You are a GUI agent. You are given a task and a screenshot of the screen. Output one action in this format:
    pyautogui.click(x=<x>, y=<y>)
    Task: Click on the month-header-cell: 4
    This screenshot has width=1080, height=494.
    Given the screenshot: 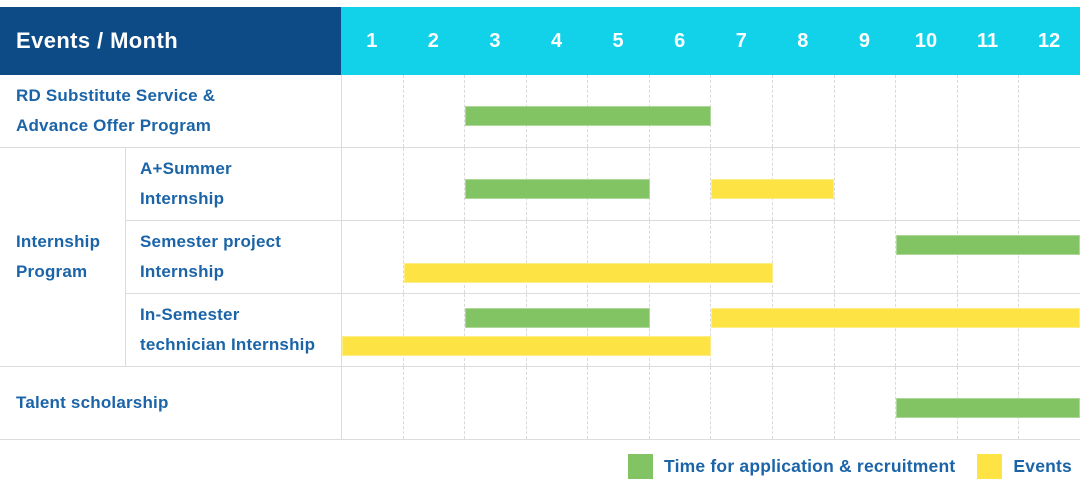 What is the action you would take?
    pyautogui.click(x=556, y=40)
    